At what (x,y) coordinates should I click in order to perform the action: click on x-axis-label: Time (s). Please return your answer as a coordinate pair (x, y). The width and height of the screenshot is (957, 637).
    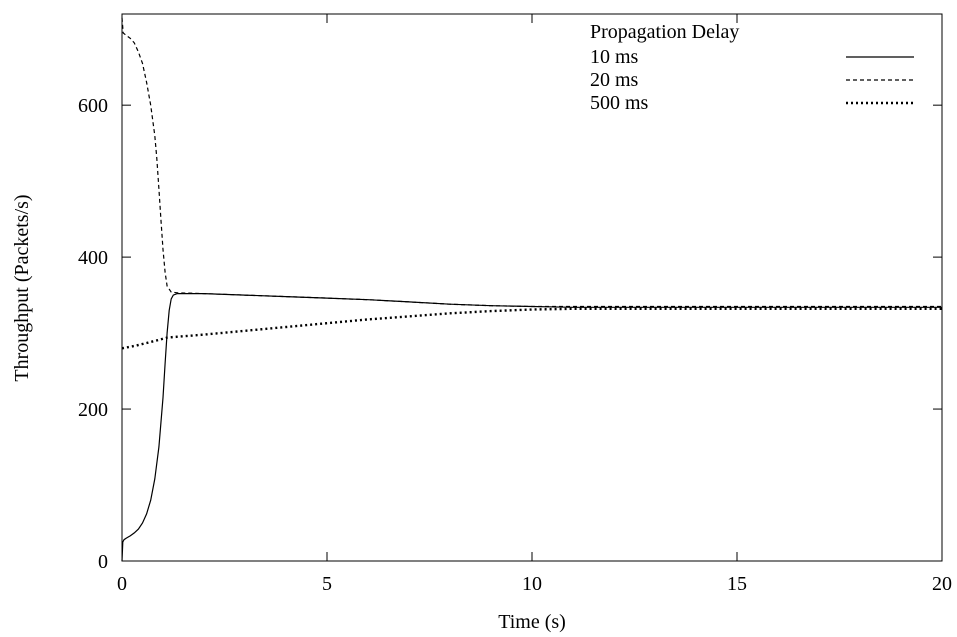
    Looking at the image, I should click on (532, 622).